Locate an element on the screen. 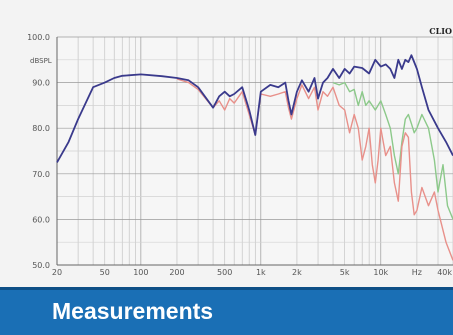  y-tick-label: 80.0 is located at coordinates (41, 128).